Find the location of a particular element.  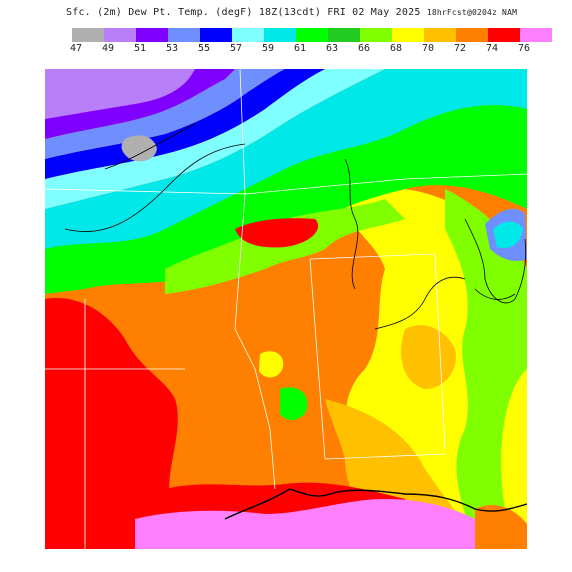

legend-label: 47 is located at coordinates (76, 48).